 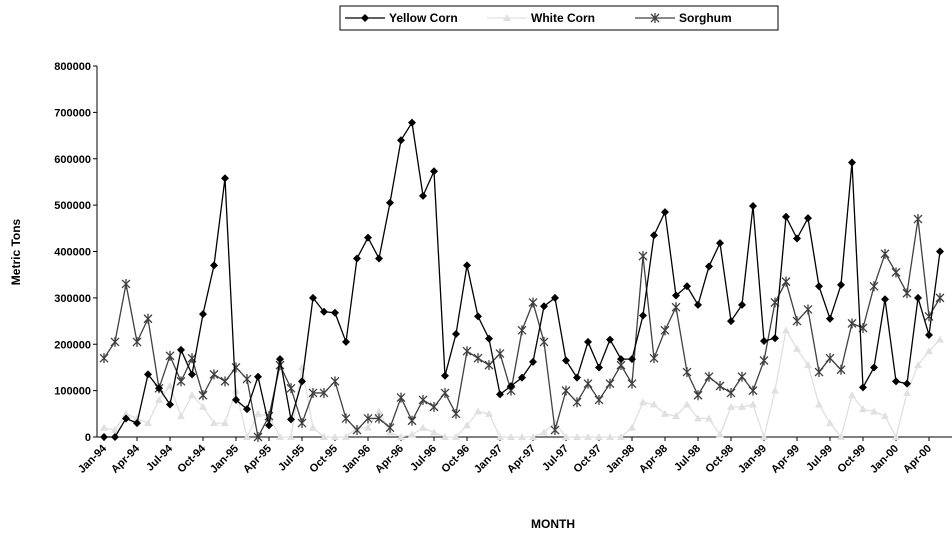 I want to click on y-tick-label: 700000, so click(x=72, y=113).